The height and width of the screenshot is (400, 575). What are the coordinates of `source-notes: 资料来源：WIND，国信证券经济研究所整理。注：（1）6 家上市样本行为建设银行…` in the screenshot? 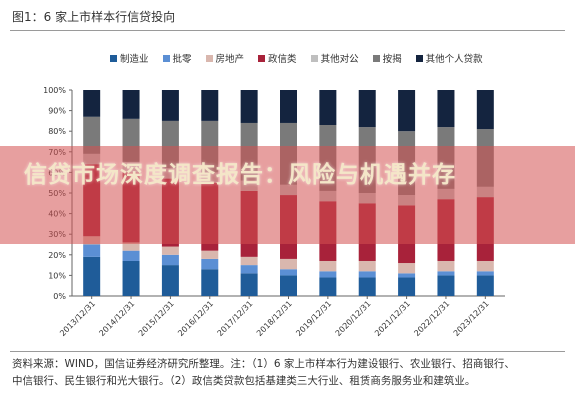 It's located at (289, 373).